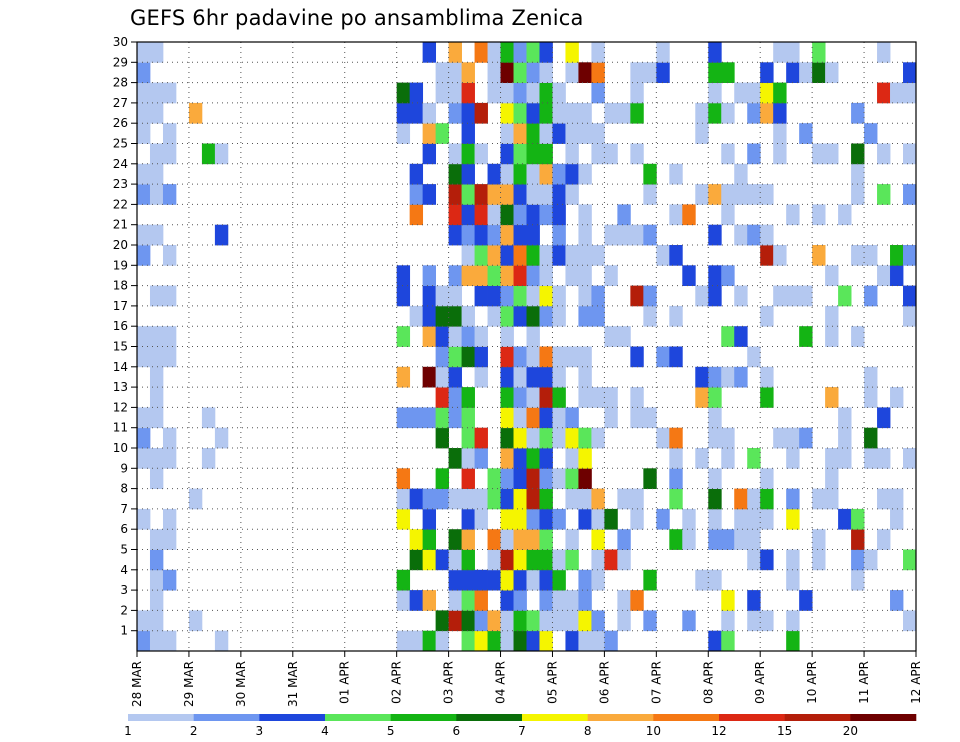 This screenshot has width=960, height=742. I want to click on colorbar-swatch, so click(555, 717).